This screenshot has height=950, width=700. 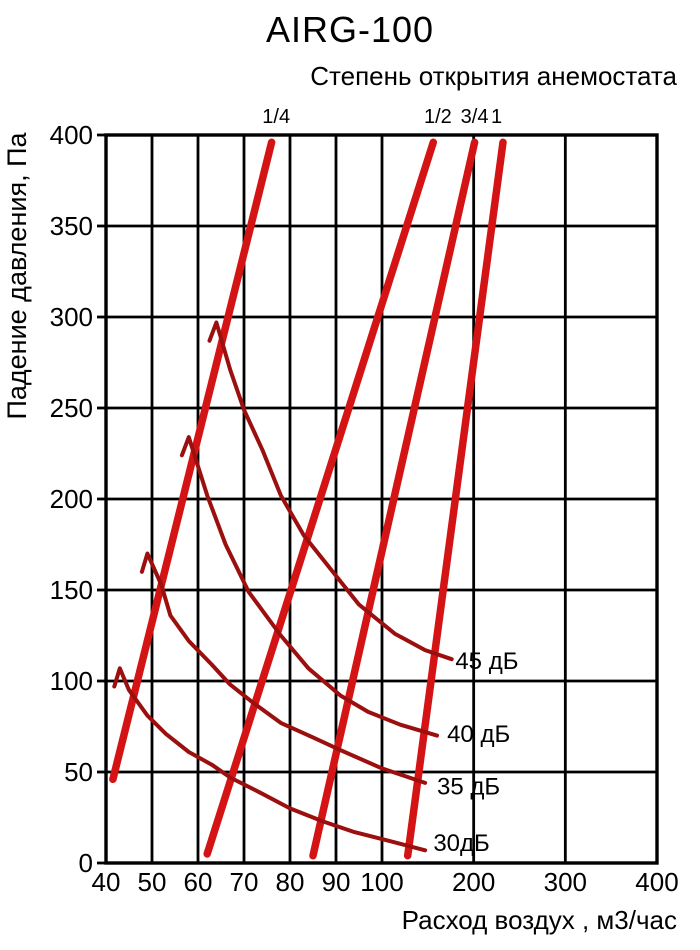 What do you see at coordinates (475, 117) in the screenshot?
I see `label-open-3-4: 3/4` at bounding box center [475, 117].